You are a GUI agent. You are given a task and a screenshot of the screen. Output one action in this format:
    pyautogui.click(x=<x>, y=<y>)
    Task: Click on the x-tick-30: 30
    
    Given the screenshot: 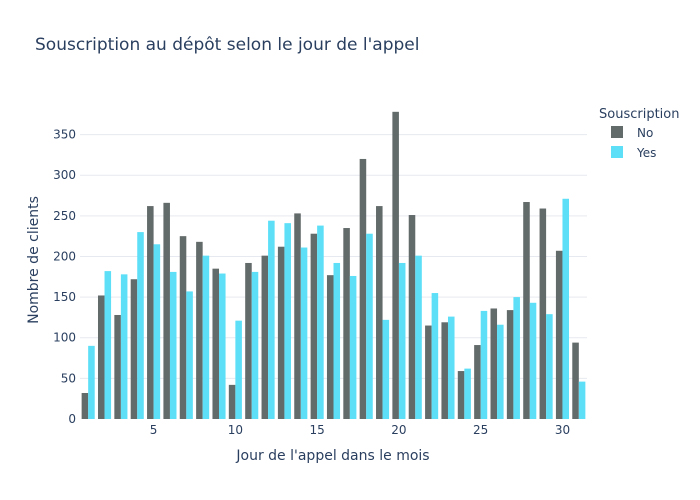 What is the action you would take?
    pyautogui.click(x=562, y=430)
    